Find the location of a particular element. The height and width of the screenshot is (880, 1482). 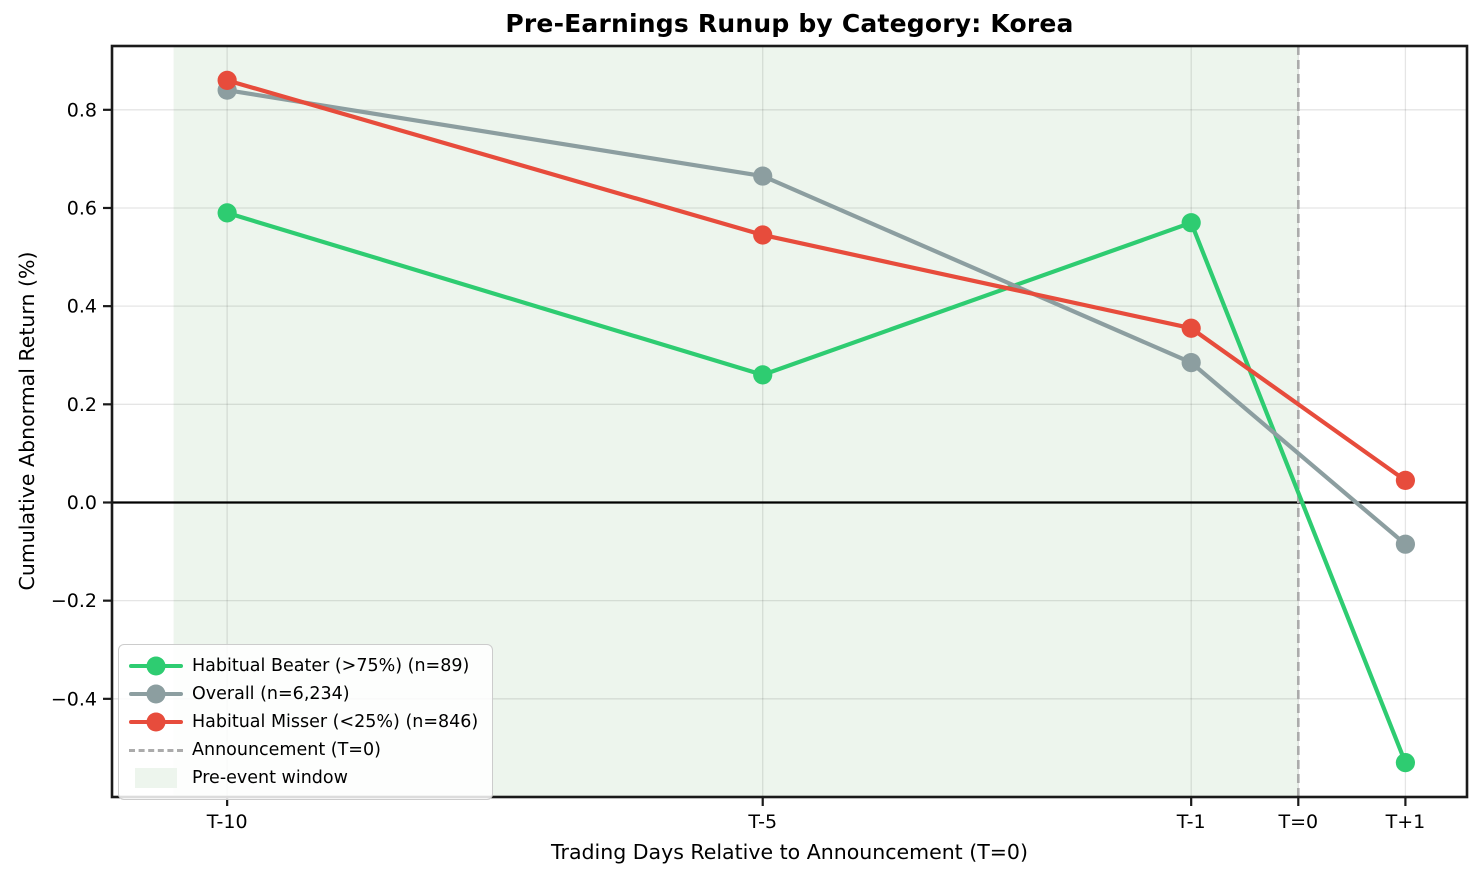

legend-label-overall: Overall (n=6,234) is located at coordinates (271, 694).